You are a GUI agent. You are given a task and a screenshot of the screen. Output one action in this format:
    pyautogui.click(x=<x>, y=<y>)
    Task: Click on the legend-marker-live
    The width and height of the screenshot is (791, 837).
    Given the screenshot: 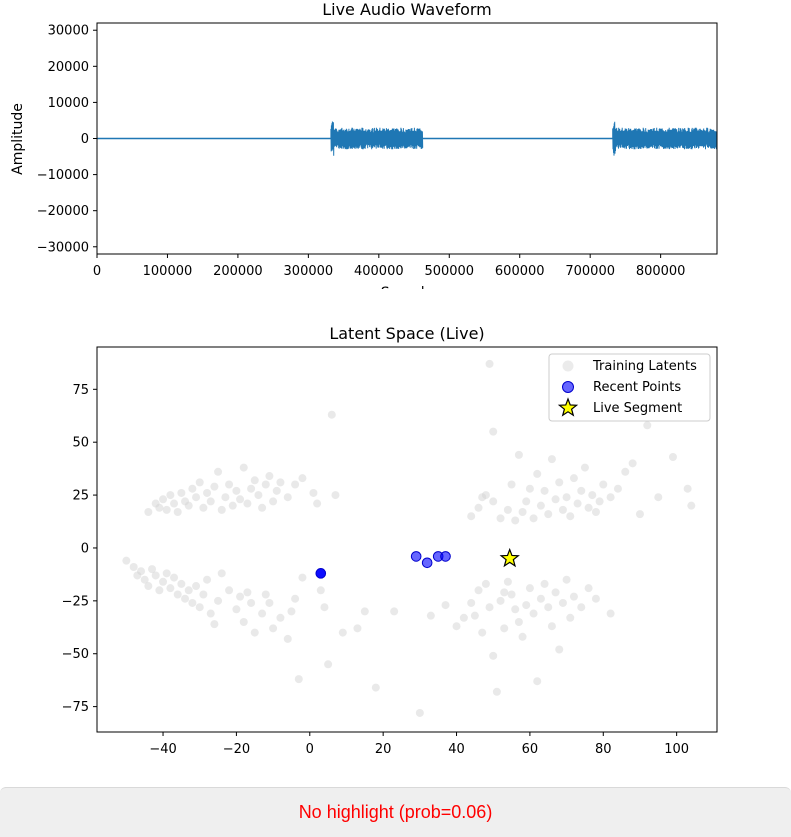 What is the action you would take?
    pyautogui.click(x=568, y=407)
    